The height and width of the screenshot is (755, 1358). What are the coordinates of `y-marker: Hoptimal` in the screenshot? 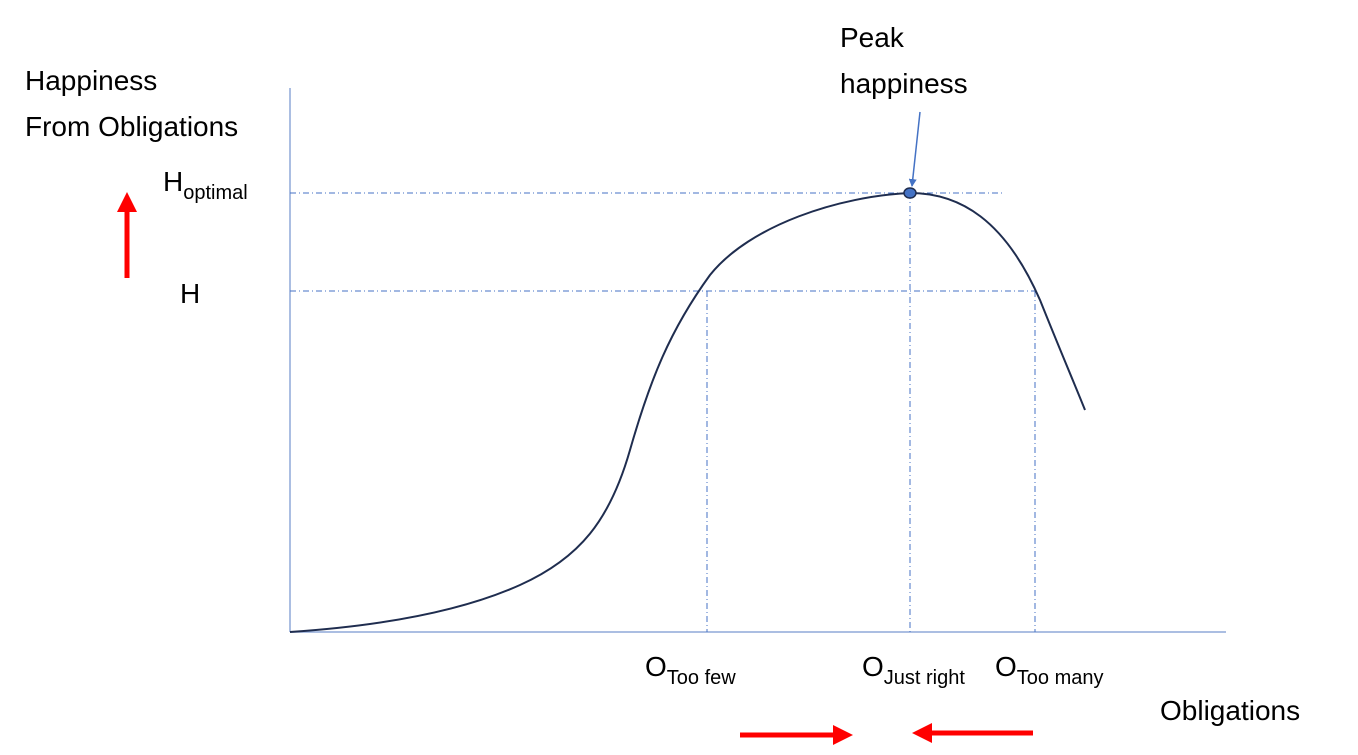 It's located at (205, 185).